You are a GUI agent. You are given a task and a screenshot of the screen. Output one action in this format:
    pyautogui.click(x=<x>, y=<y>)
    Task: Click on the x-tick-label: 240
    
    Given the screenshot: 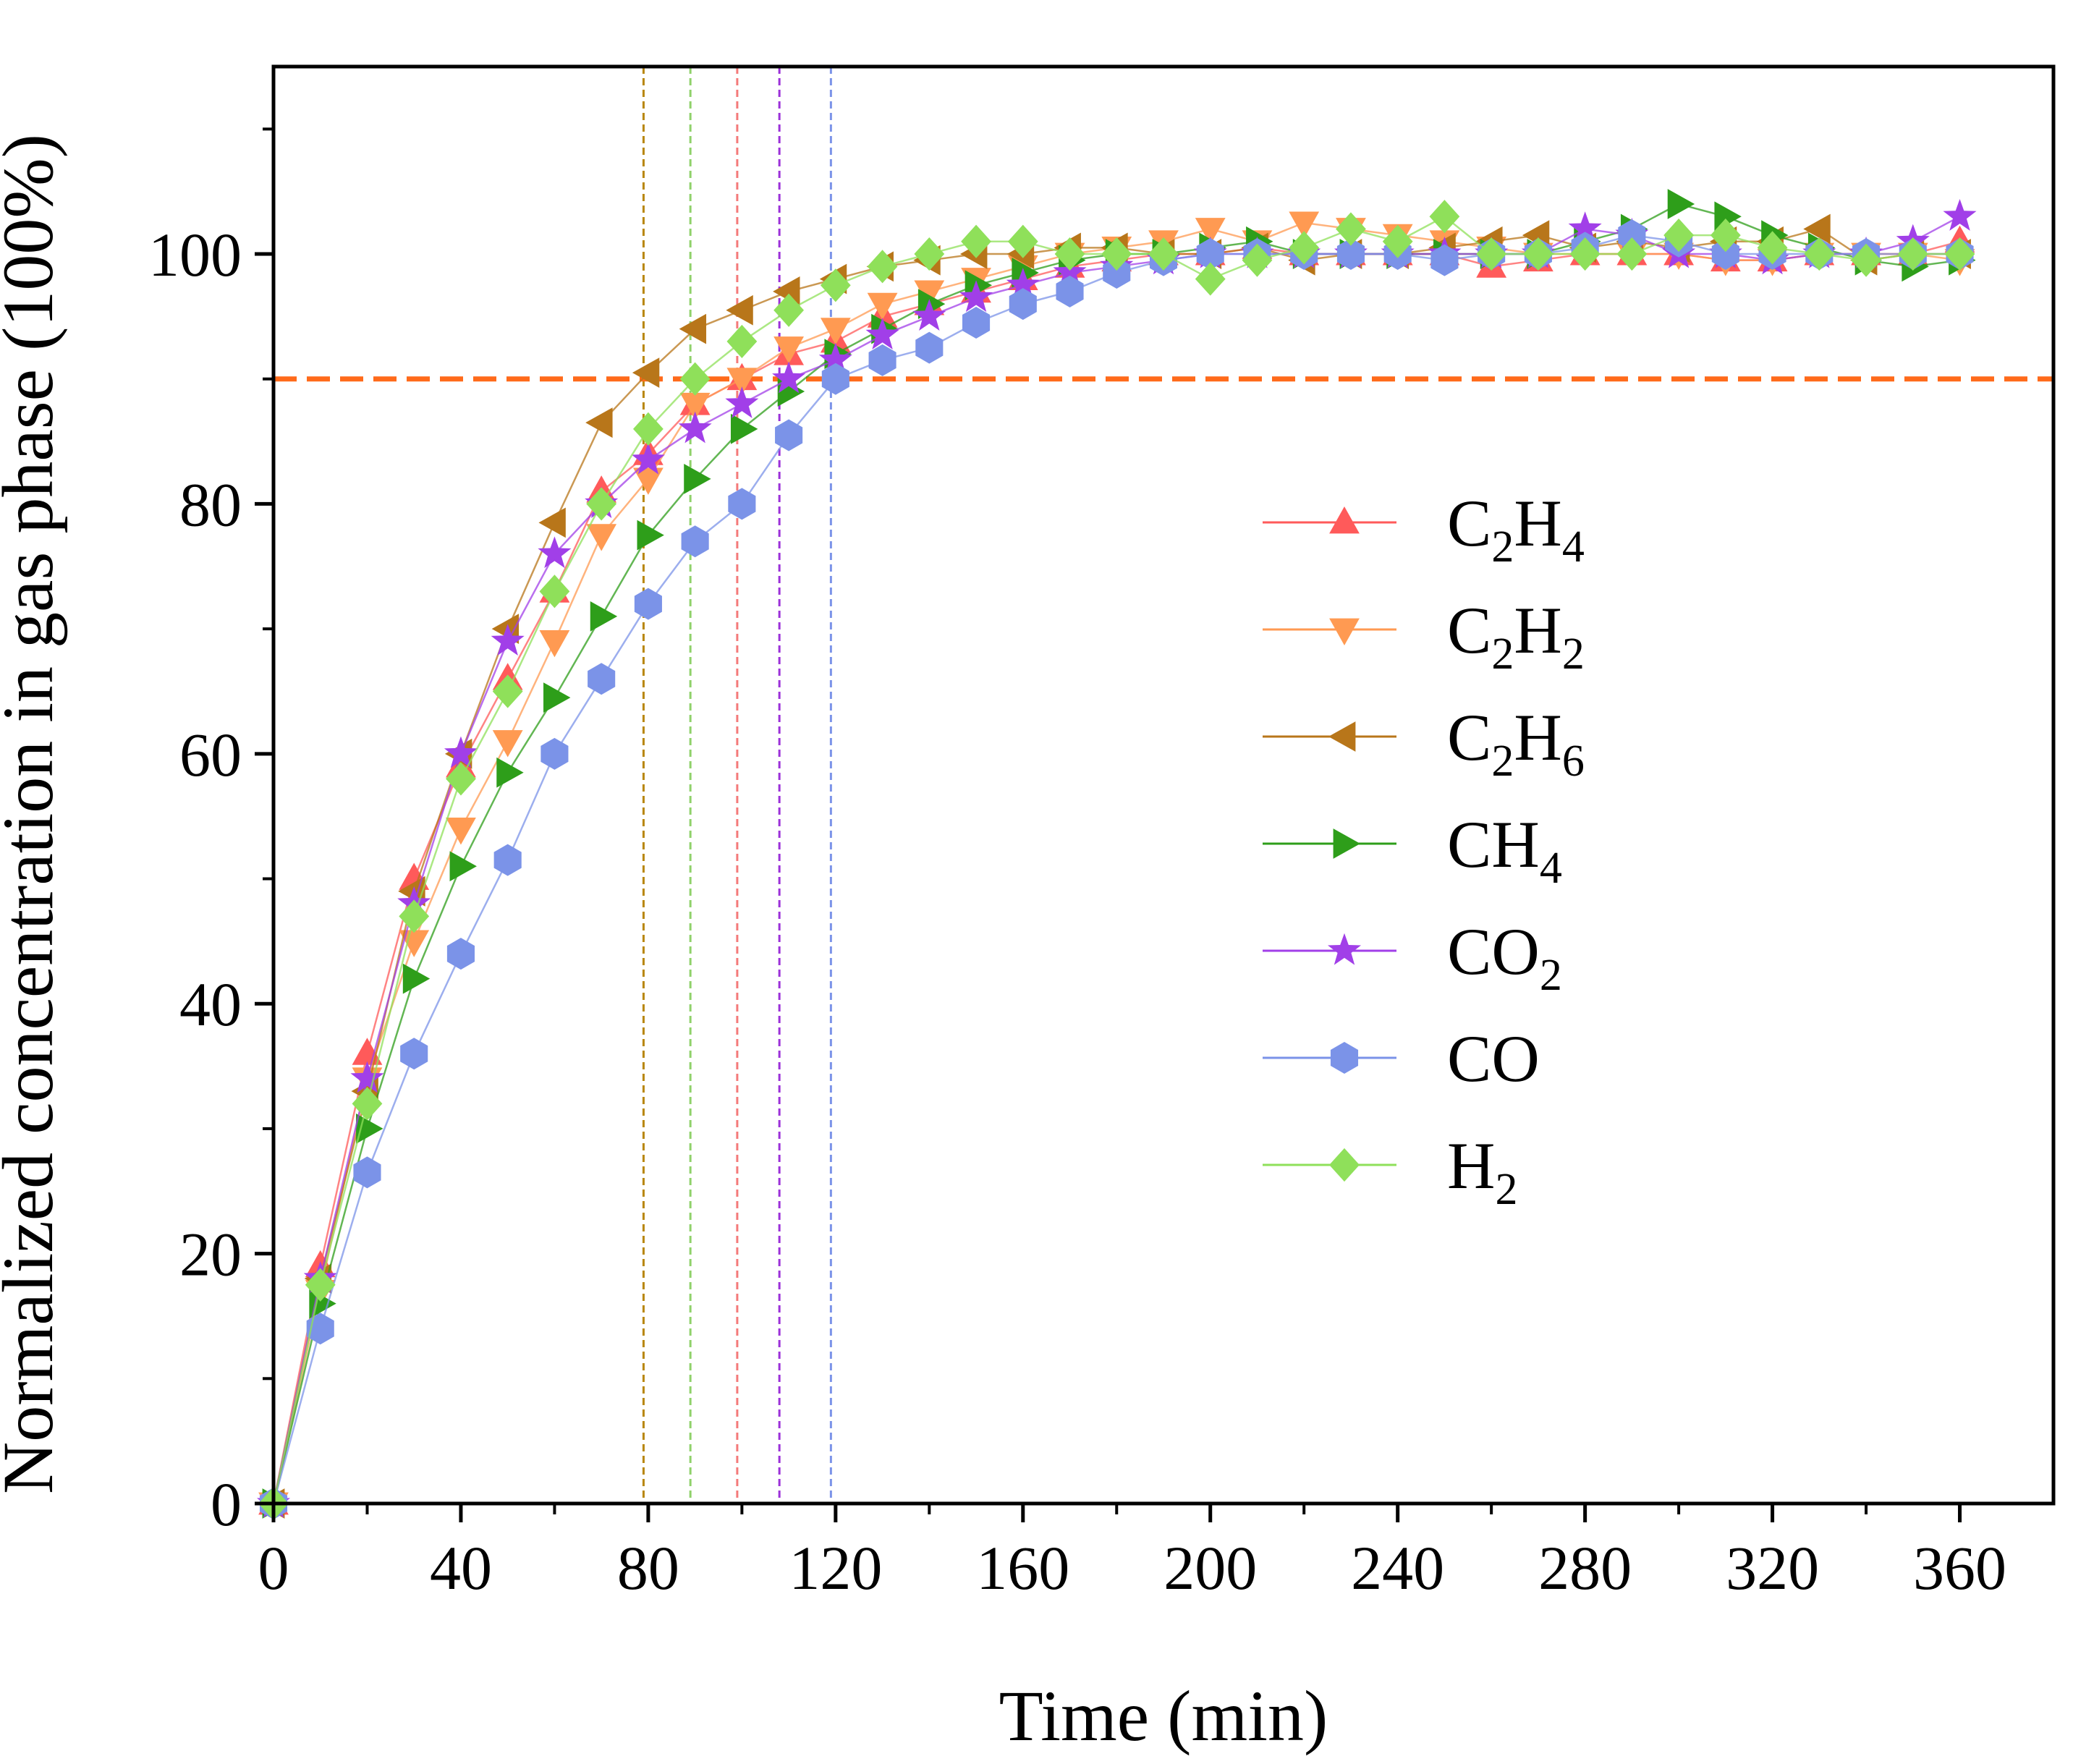 What is the action you would take?
    pyautogui.click(x=1397, y=1568)
    